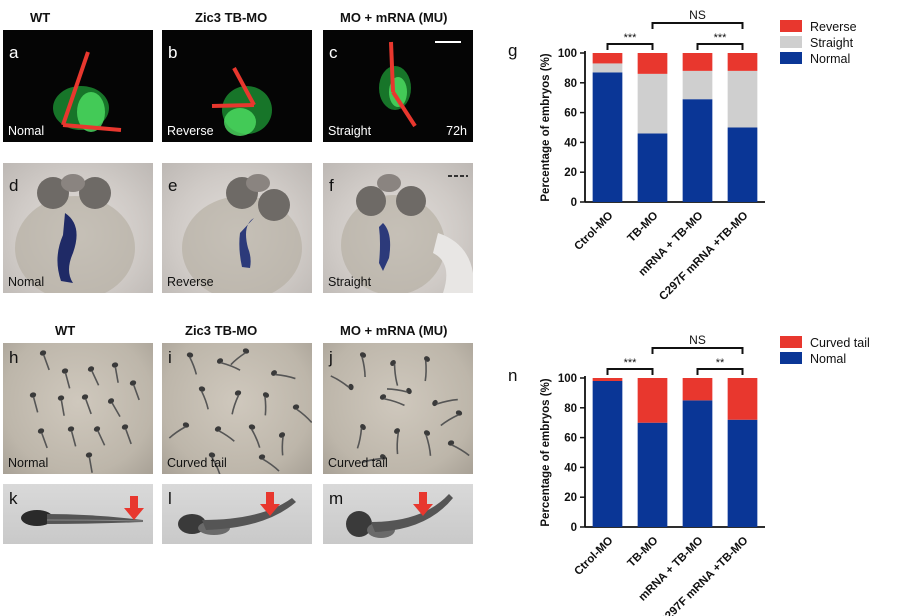 Image resolution: width=900 pixels, height=616 pixels. What do you see at coordinates (398, 86) in the screenshot?
I see `panel-c-heart-rescue: c Straight 72h` at bounding box center [398, 86].